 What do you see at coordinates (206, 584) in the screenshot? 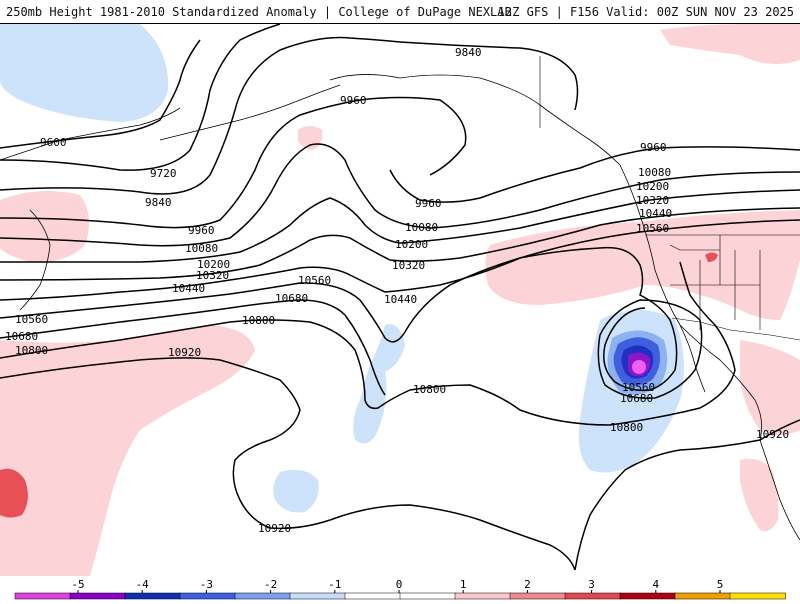
I see `colorbar-tick-label: -3` at bounding box center [206, 584].